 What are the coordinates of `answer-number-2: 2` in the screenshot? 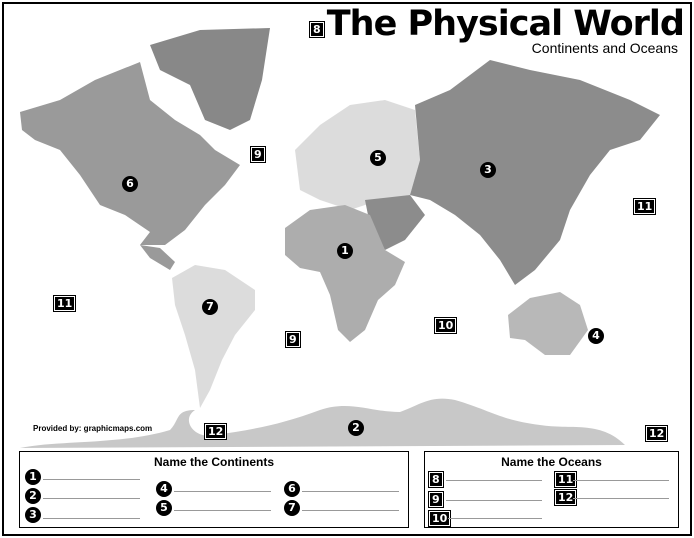 It's located at (33, 496).